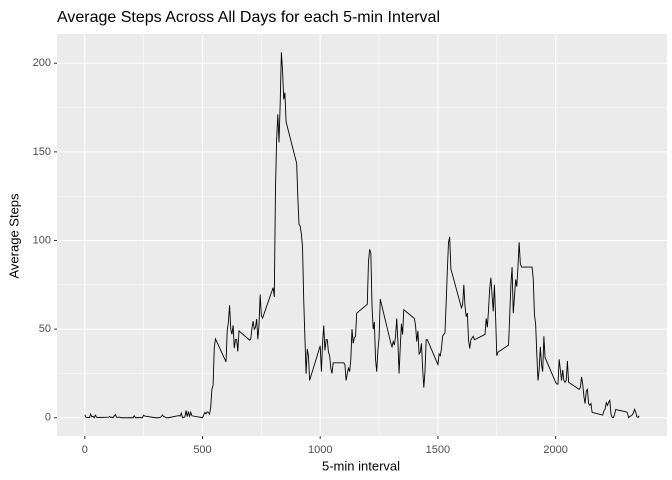 Image resolution: width=672 pixels, height=480 pixels. What do you see at coordinates (48, 418) in the screenshot?
I see `y-tick-label: 0` at bounding box center [48, 418].